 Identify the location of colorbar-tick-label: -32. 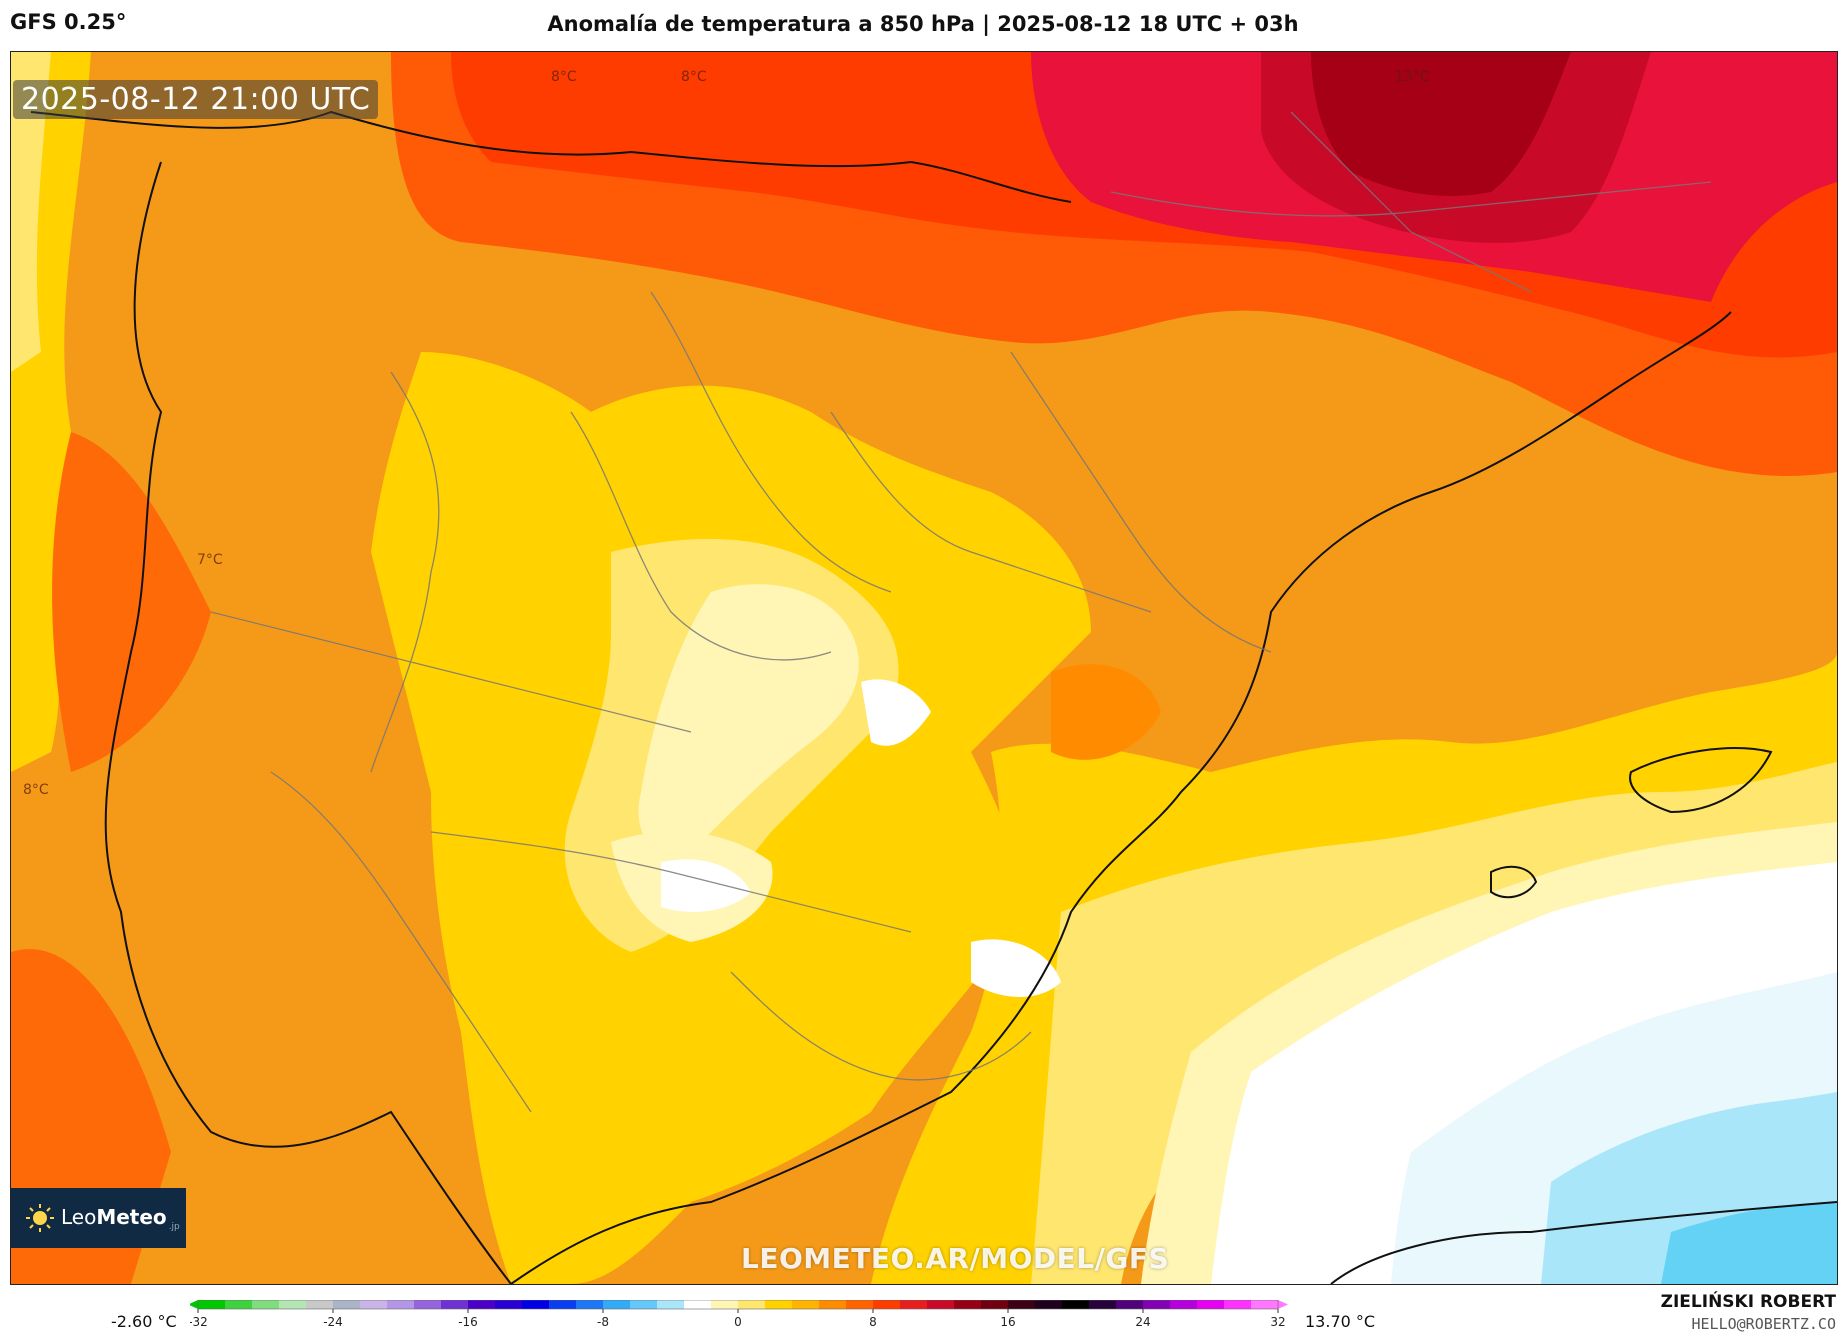
(199, 1322).